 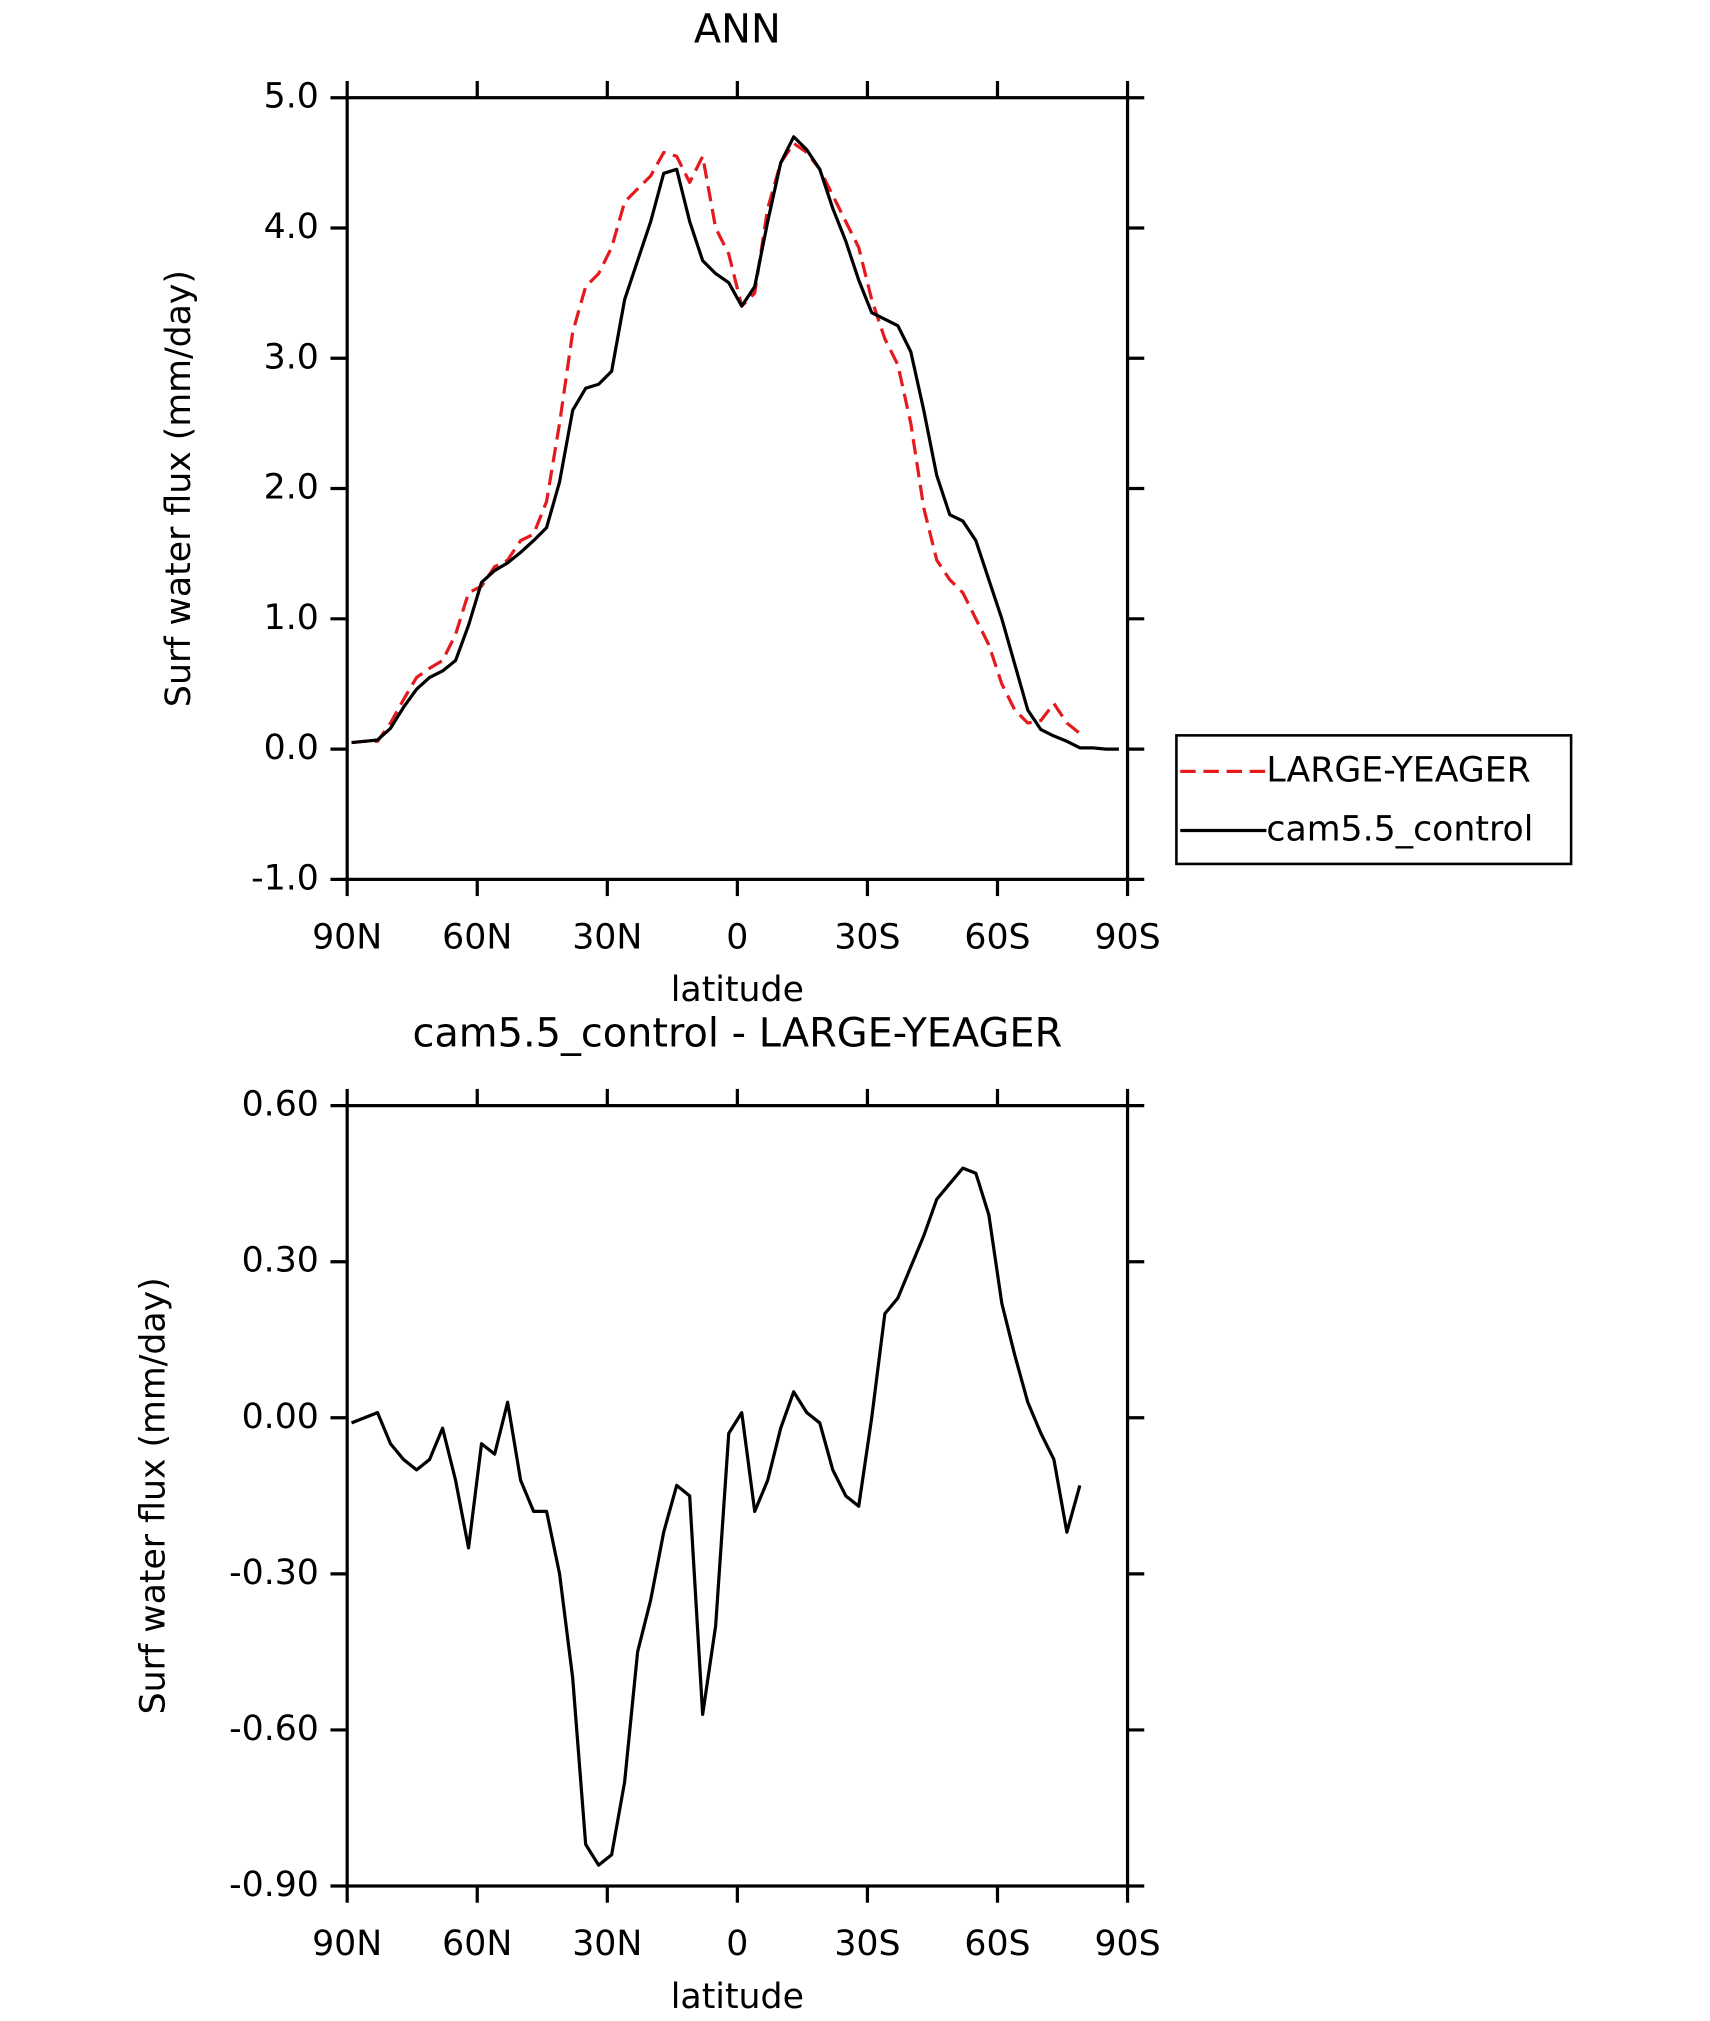 What do you see at coordinates (280, 1105) in the screenshot?
I see `y-tick-label: 0.60` at bounding box center [280, 1105].